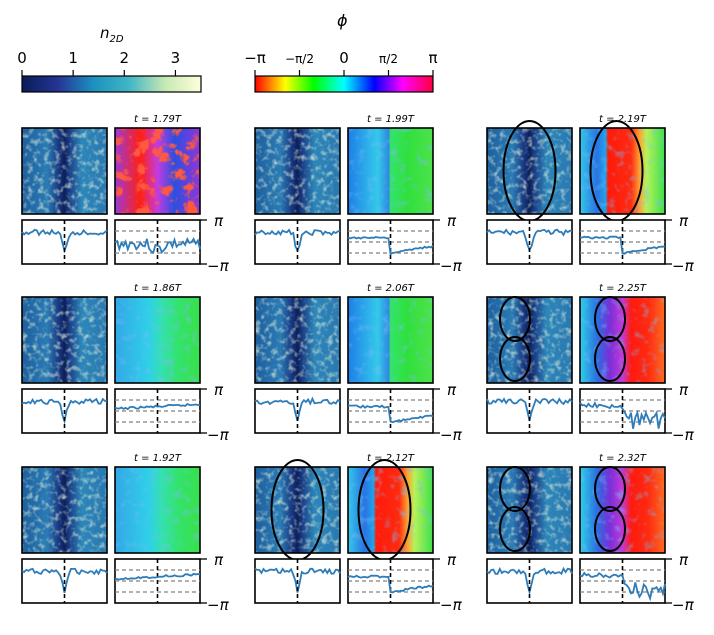 Image resolution: width=714 pixels, height=635 pixels. I want to click on colorbar-density: n2D 0 1 2 3, so click(109, 58).